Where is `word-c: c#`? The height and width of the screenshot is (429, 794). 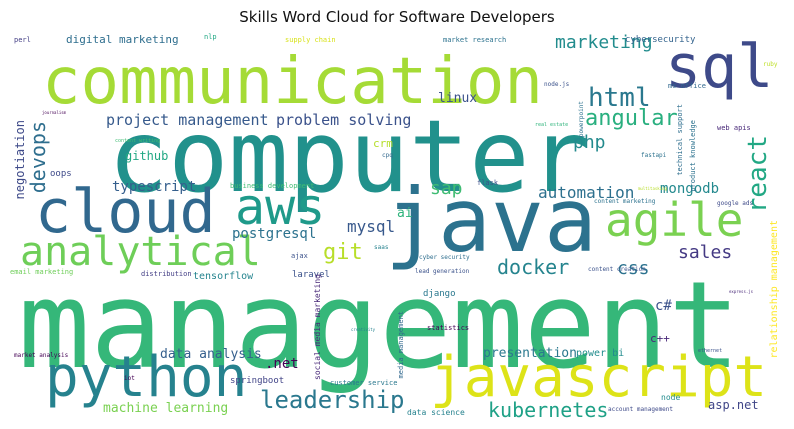
word-c: c# is located at coordinates (663, 306).